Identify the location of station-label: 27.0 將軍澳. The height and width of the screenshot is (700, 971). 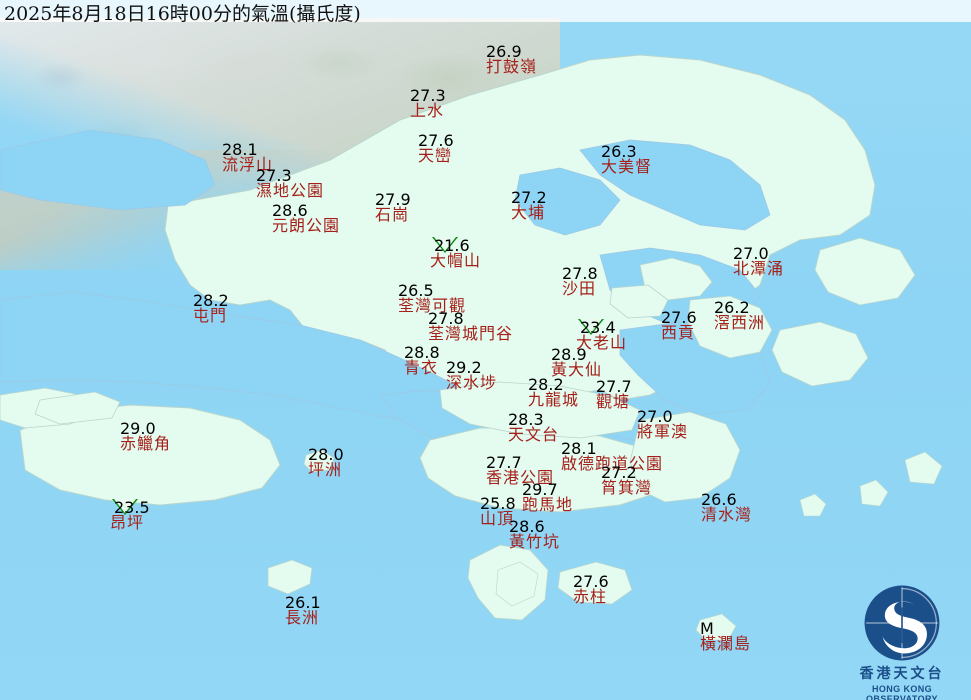
(662, 424).